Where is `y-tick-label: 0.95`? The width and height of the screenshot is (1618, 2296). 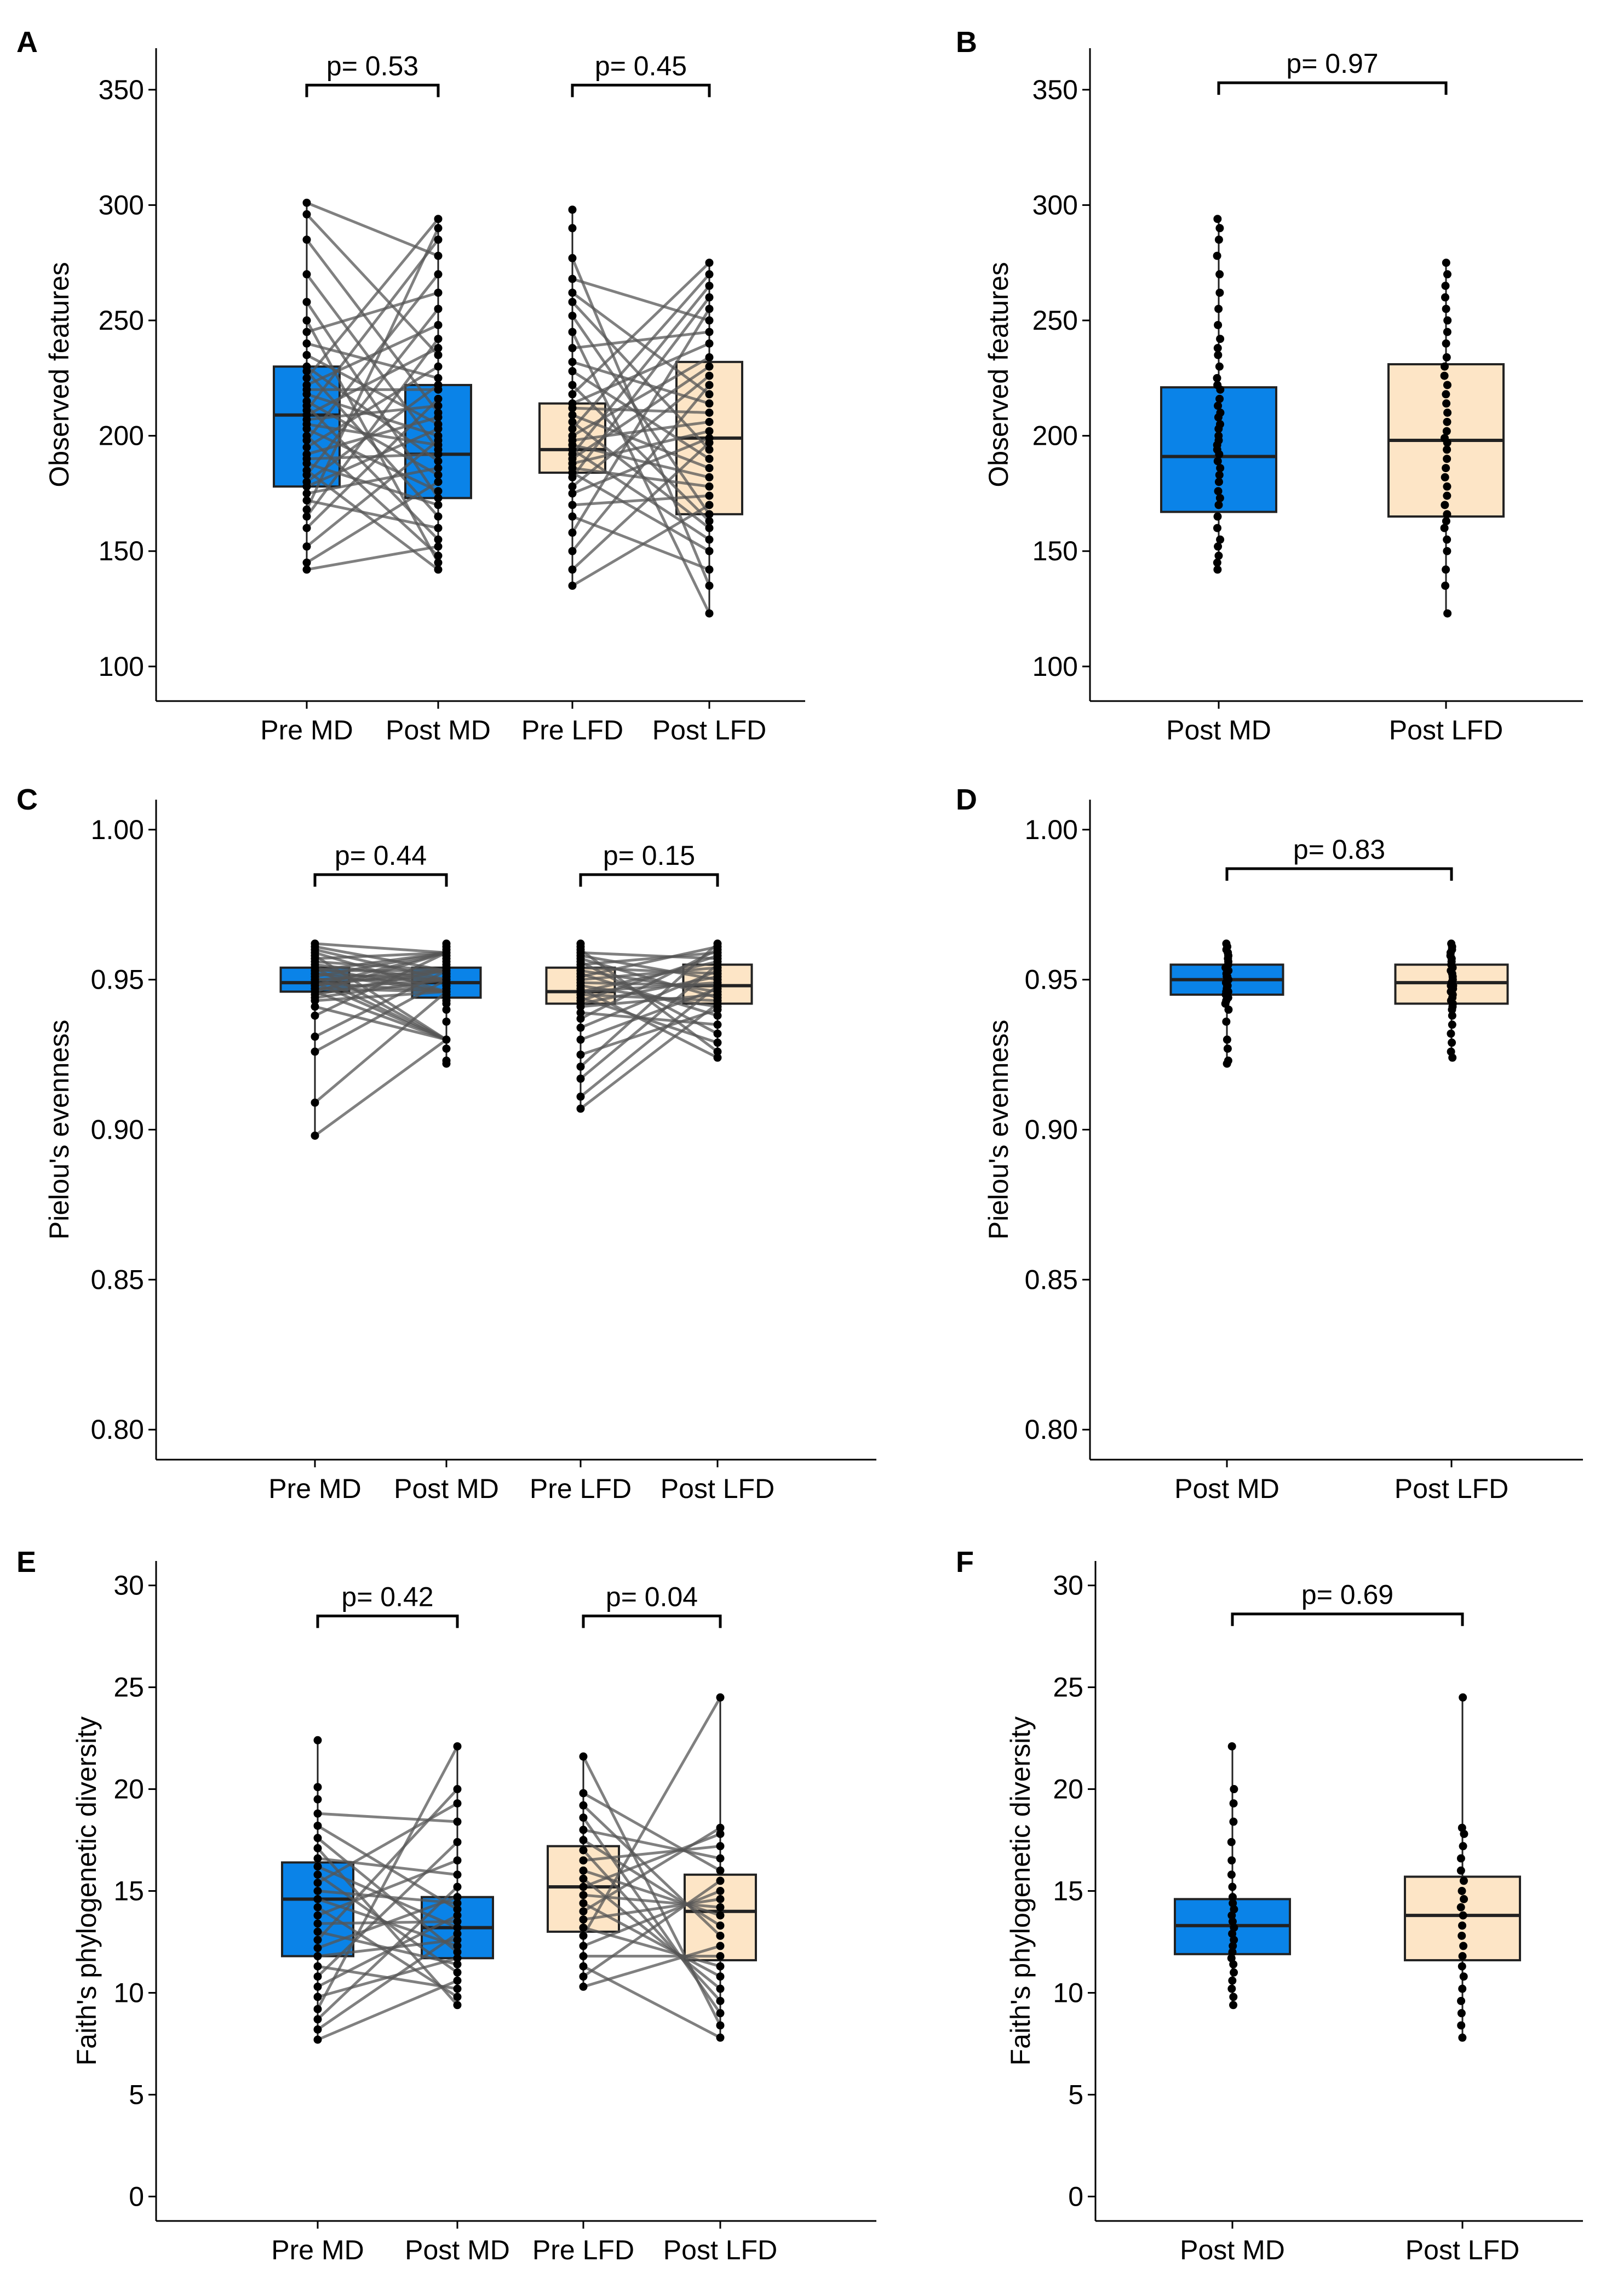
y-tick-label: 0.95 is located at coordinates (117, 980).